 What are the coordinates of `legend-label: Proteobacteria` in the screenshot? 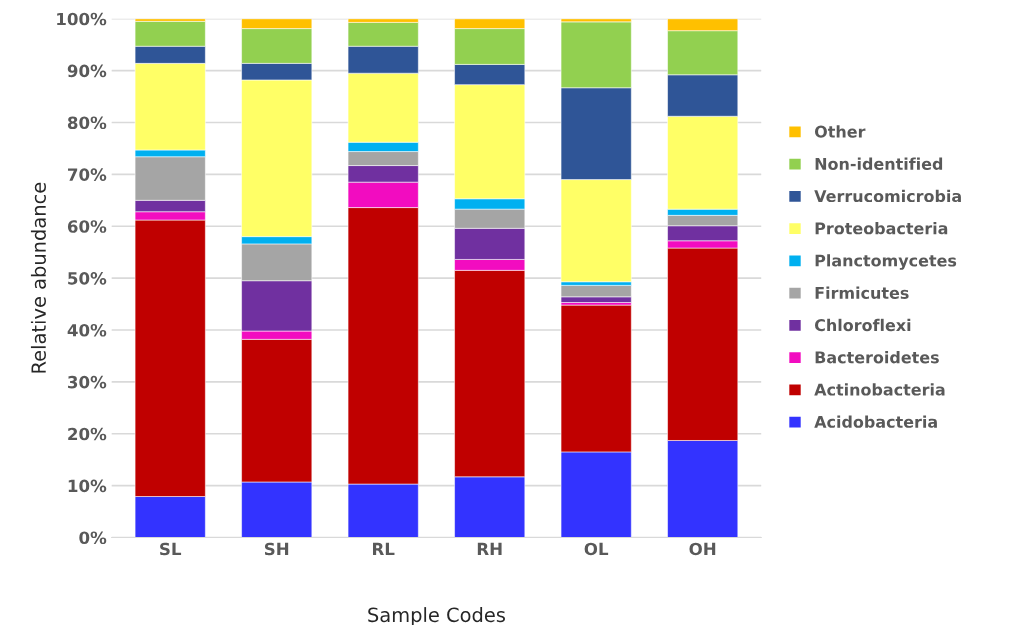 It's located at (881, 228).